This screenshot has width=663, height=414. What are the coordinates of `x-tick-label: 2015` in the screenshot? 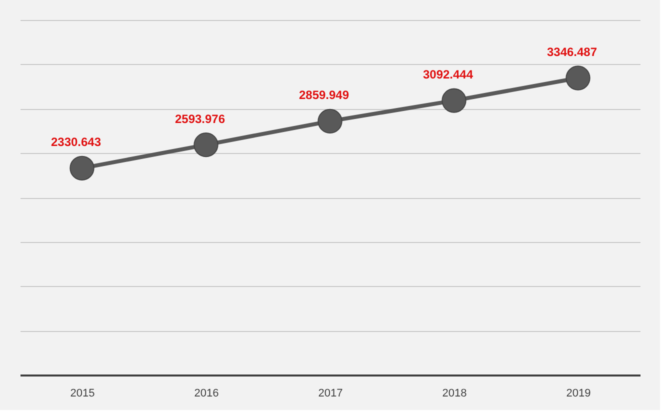 It's located at (82, 394).